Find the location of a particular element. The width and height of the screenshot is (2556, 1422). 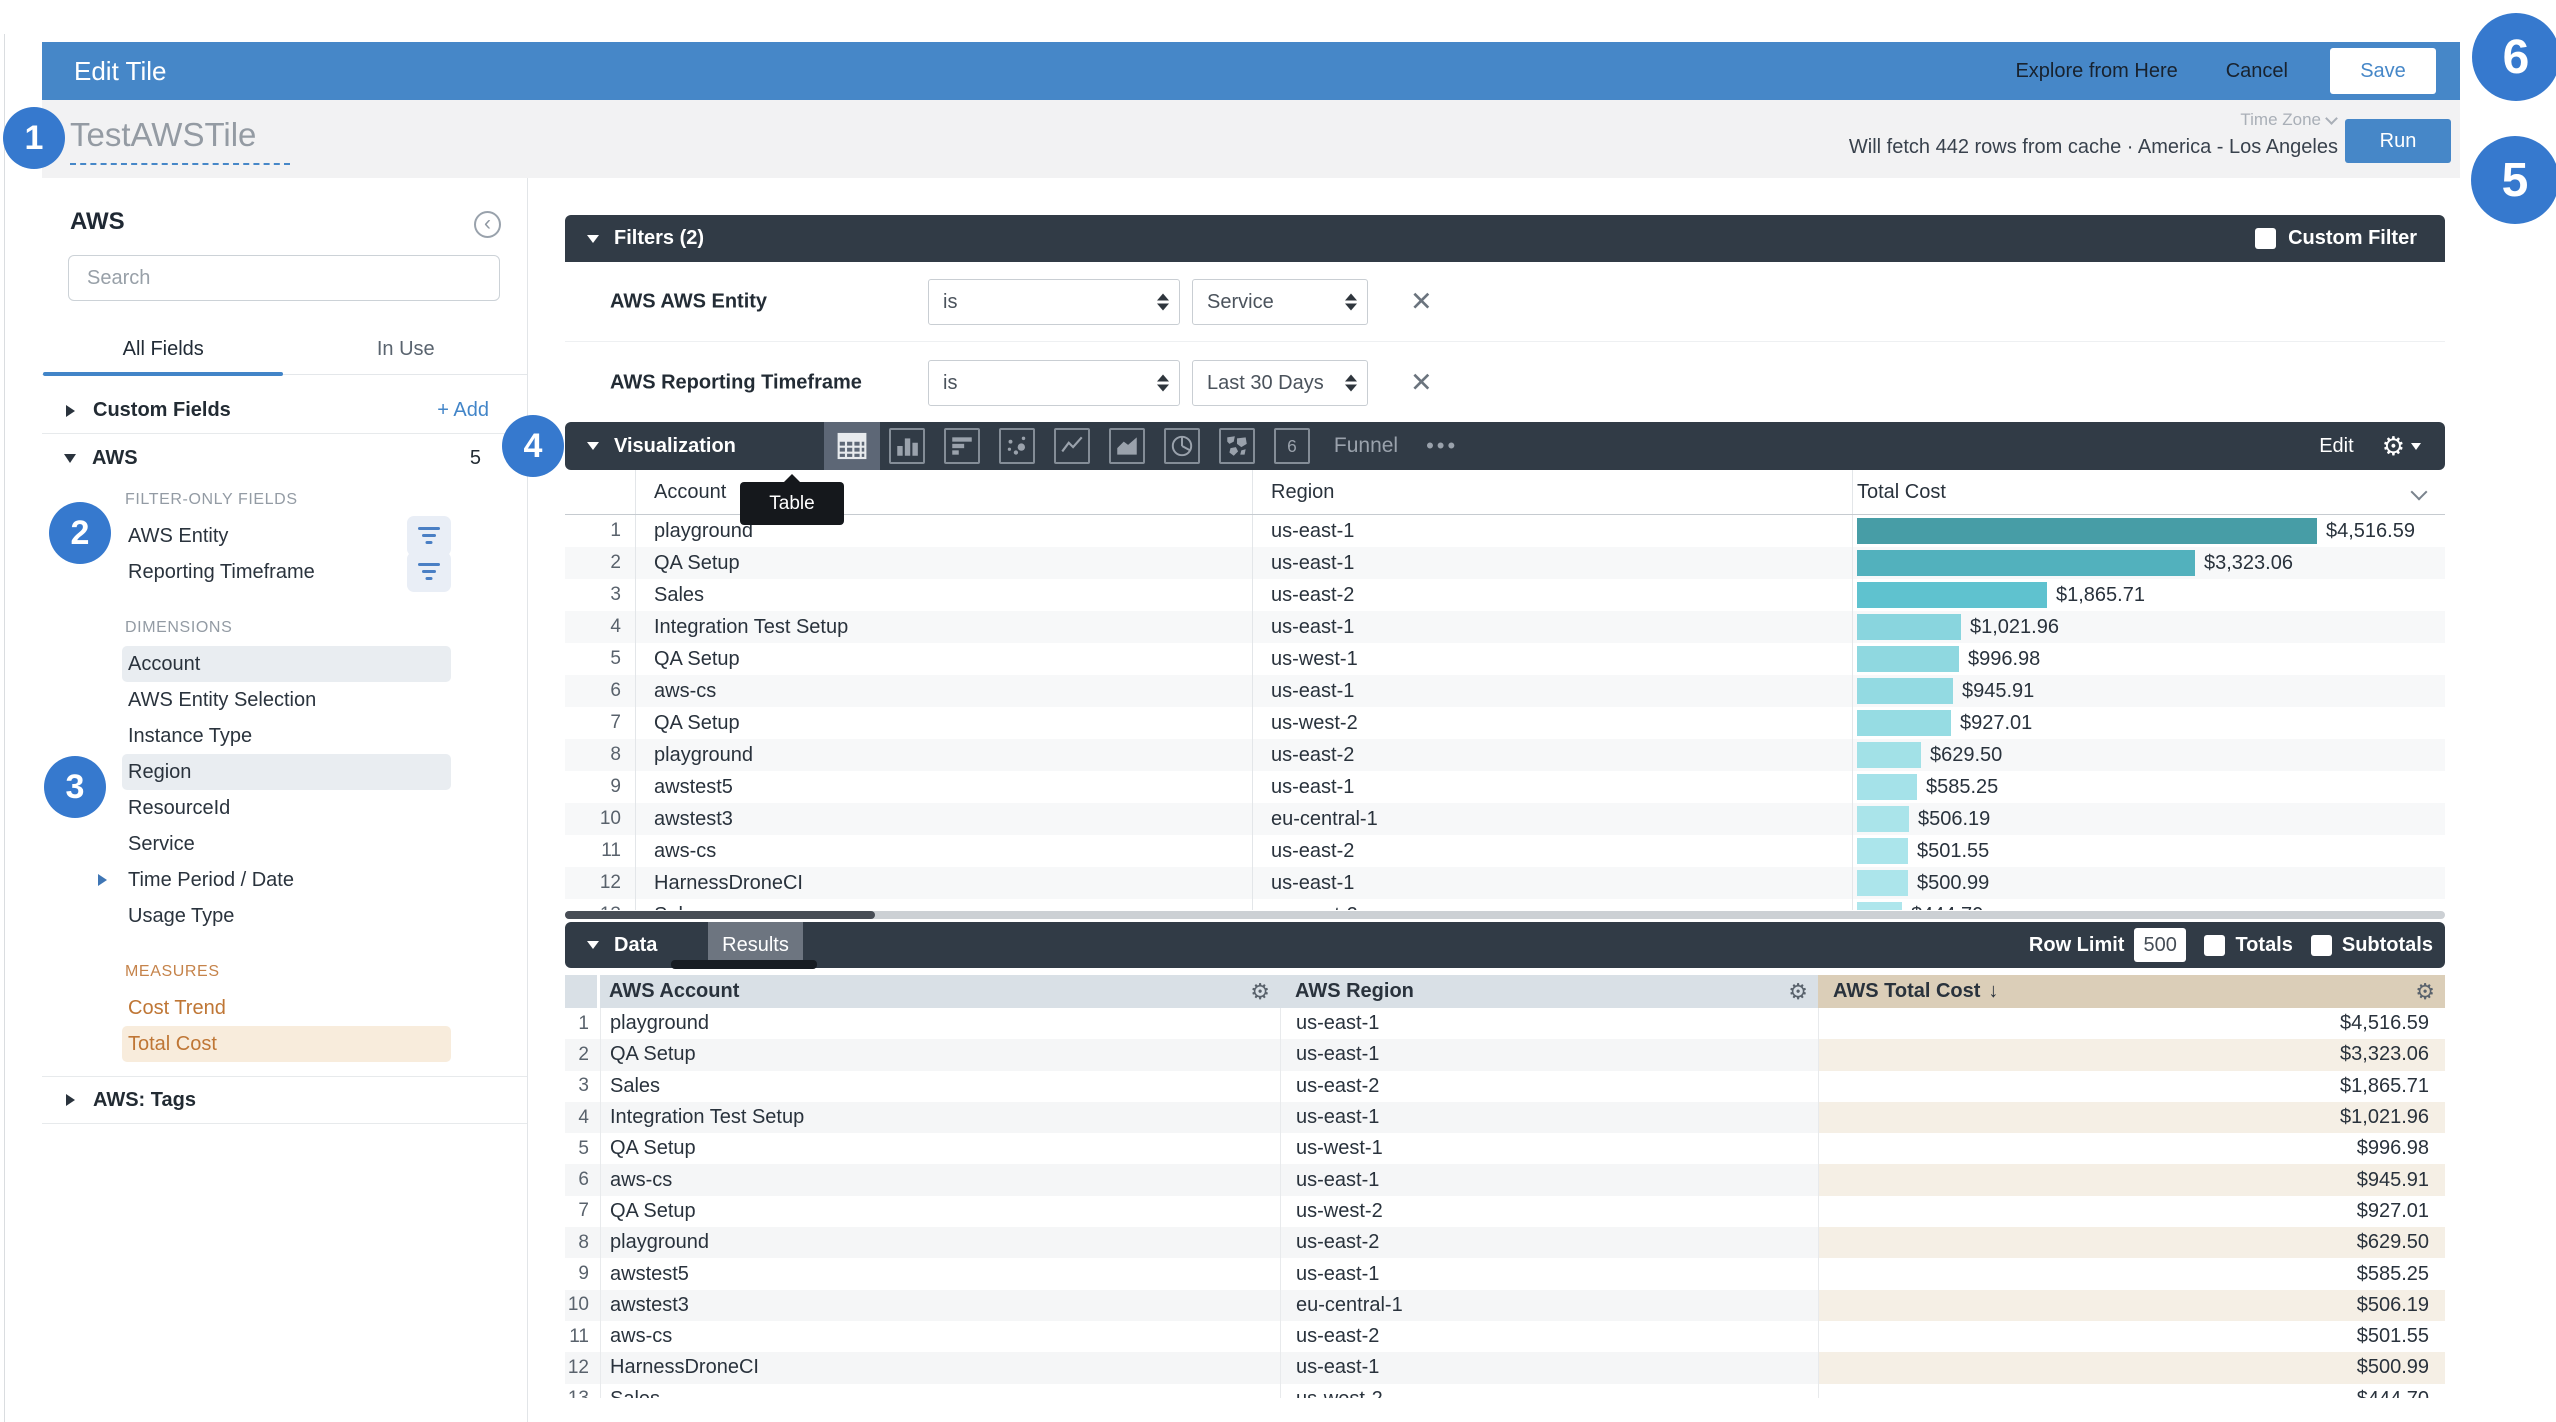

total-cost-cell: $3,323.06 is located at coordinates (2148, 563).